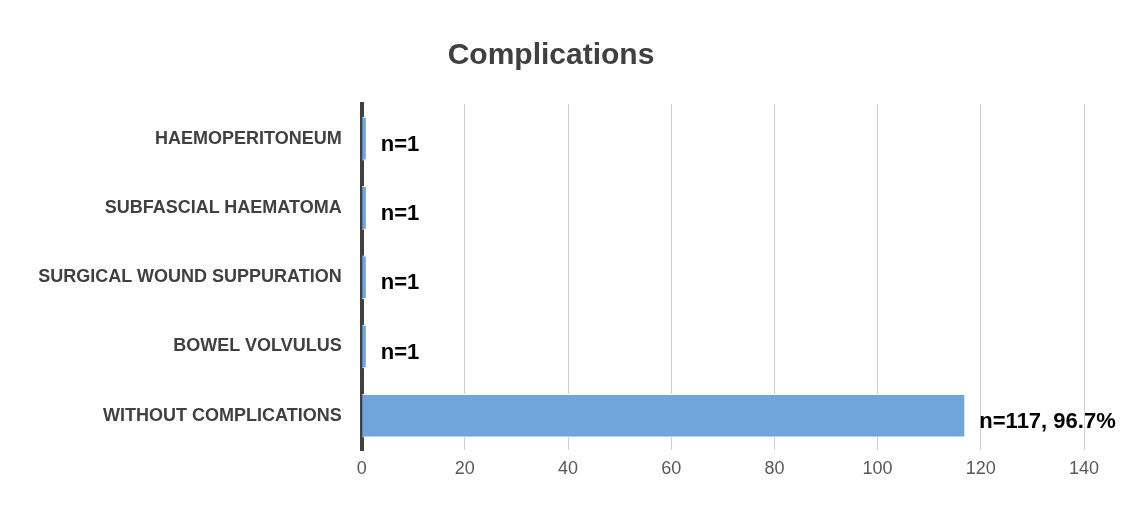 The width and height of the screenshot is (1132, 506). I want to click on y-tick-label: SURGICAL WOUND SUPPURATION, so click(190, 276).